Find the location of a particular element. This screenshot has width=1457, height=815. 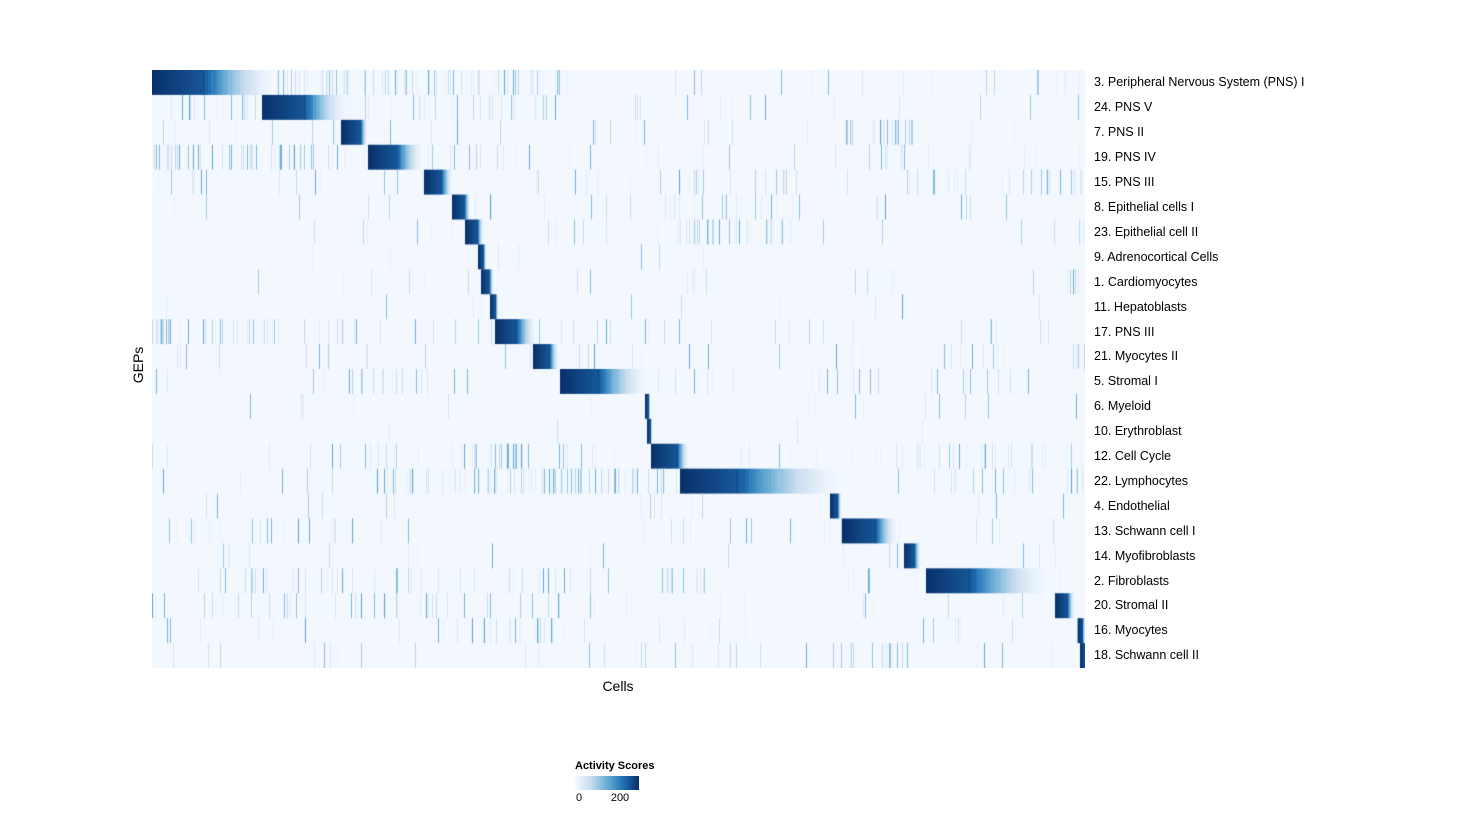

legend-tick-max: 200 is located at coordinates (620, 798).